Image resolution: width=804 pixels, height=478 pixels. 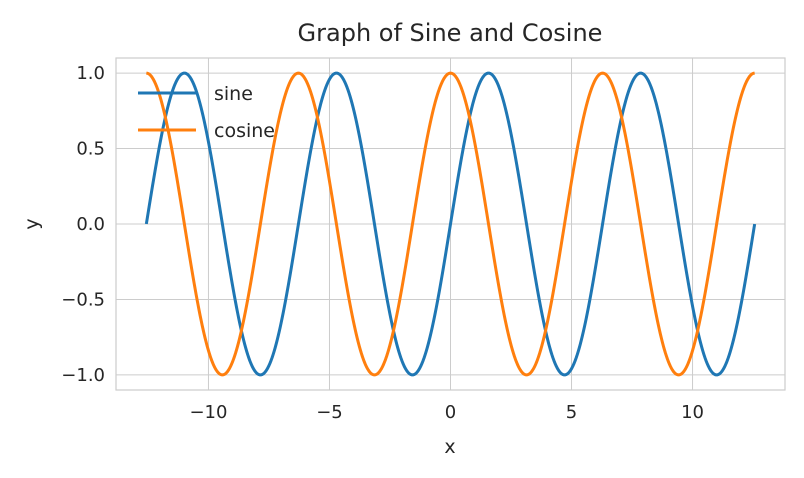 I want to click on x-axis-label: x, so click(x=449, y=447).